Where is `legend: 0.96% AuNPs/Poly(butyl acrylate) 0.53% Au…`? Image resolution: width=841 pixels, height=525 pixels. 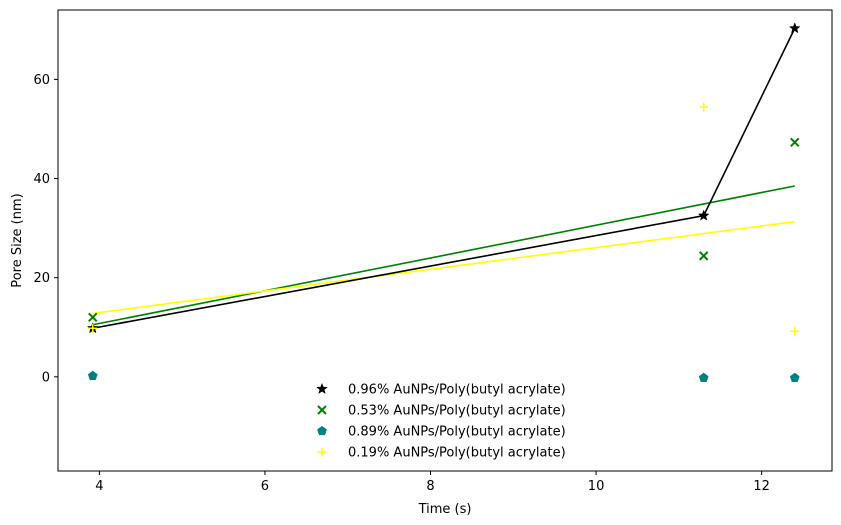 legend: 0.96% AuNPs/Poly(butyl acrylate) 0.53% Au… is located at coordinates (441, 421).